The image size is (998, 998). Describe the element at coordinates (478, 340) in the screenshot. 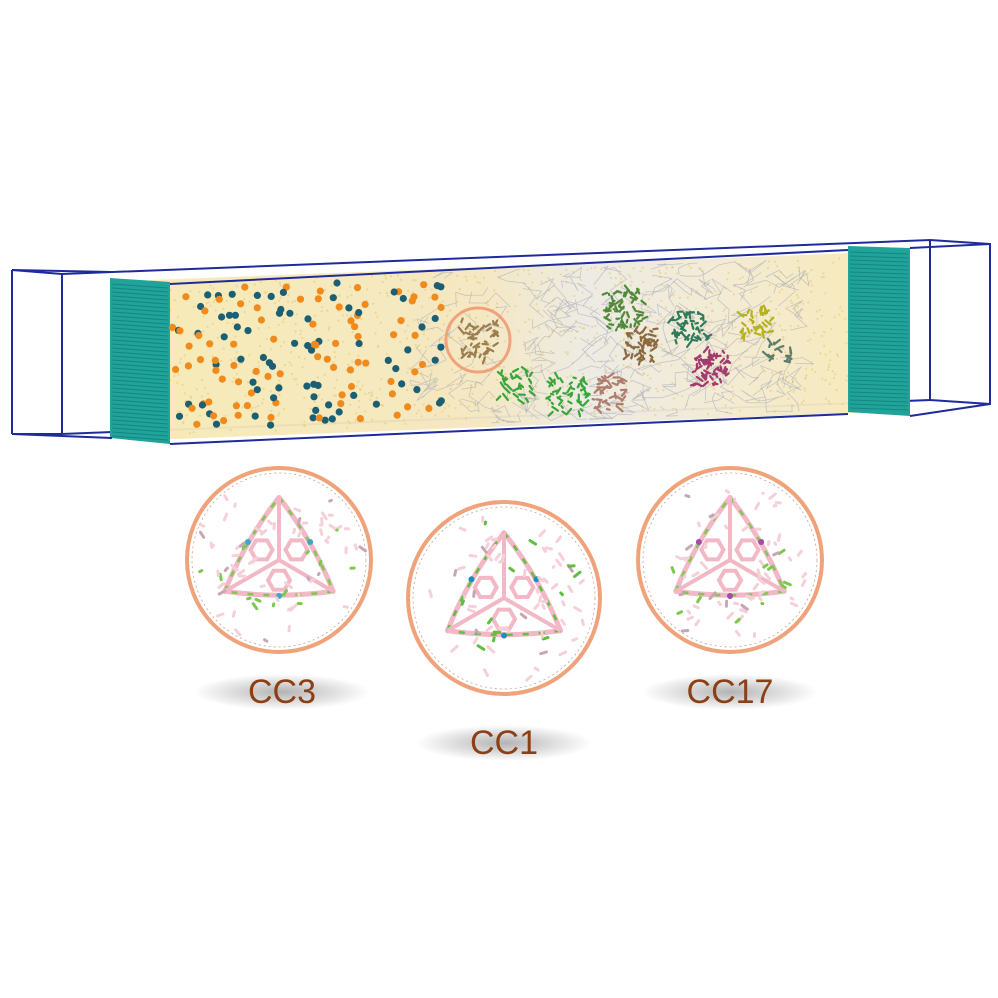

I see `highlighted-cage` at that location.